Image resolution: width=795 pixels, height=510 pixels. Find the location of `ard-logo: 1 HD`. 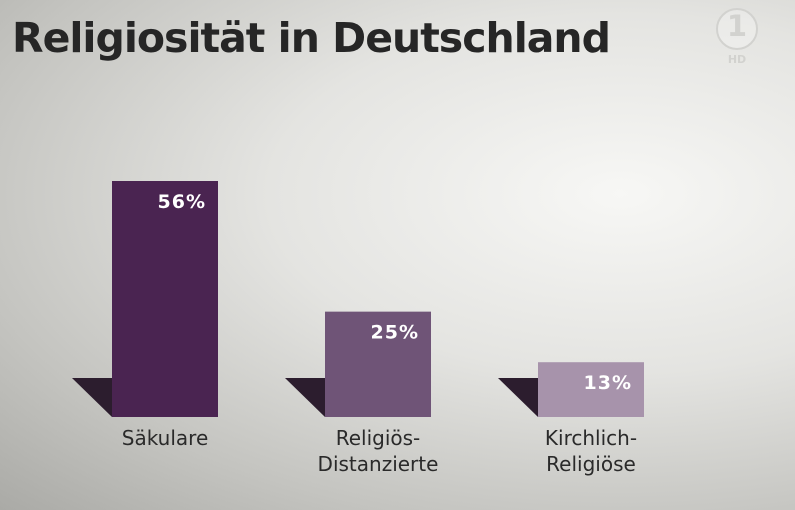

ard-logo: 1 HD is located at coordinates (737, 38).